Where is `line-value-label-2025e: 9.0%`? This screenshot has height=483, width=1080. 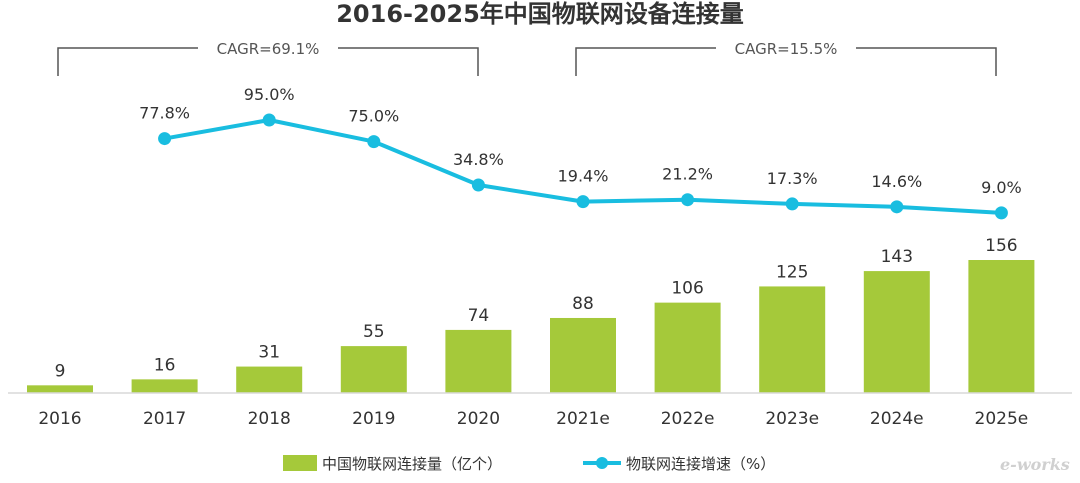 line-value-label-2025e: 9.0% is located at coordinates (1001, 187).